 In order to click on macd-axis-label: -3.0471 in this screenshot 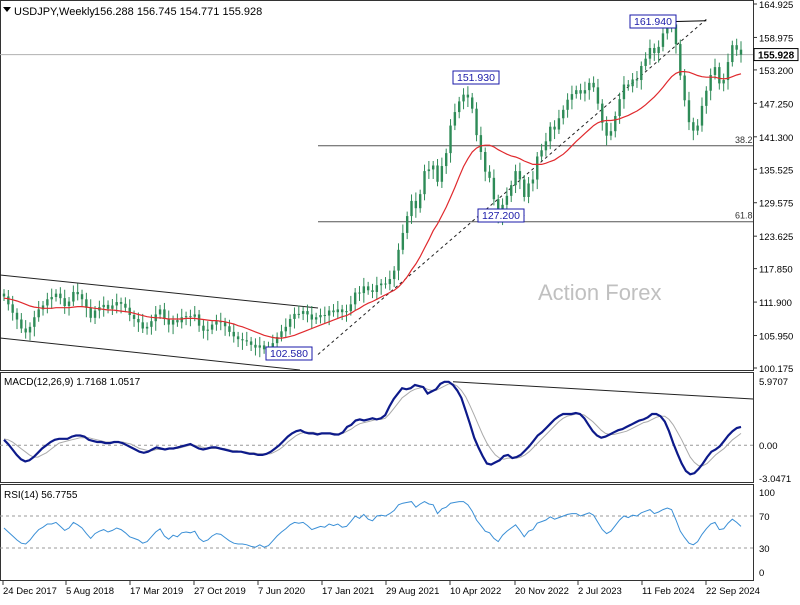, I will do `click(775, 479)`.